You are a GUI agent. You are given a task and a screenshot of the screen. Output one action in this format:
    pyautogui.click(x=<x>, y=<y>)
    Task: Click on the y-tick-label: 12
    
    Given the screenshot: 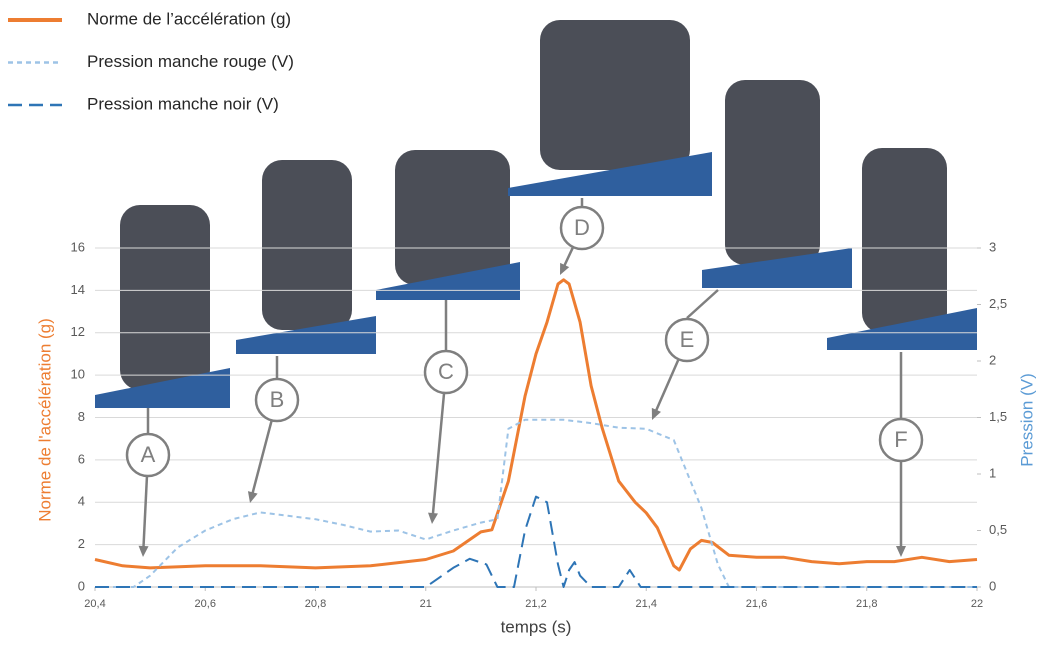 What is the action you would take?
    pyautogui.click(x=78, y=331)
    